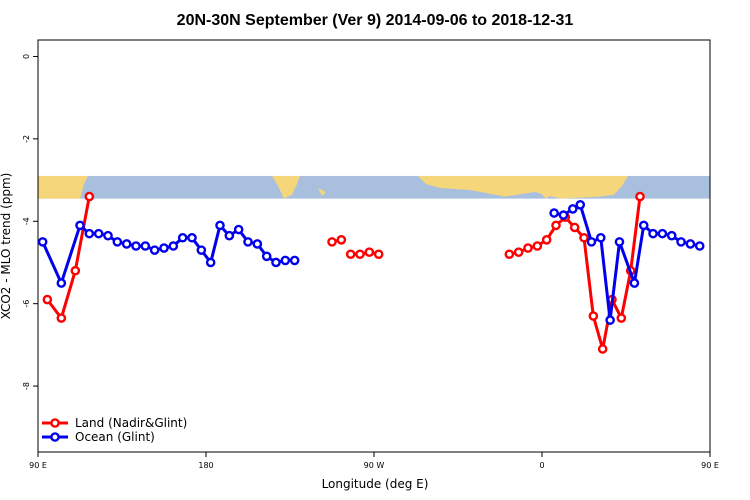 The image size is (750, 500). I want to click on x-axis: 90 E 180 90 W 0 90 E, so click(374, 461).